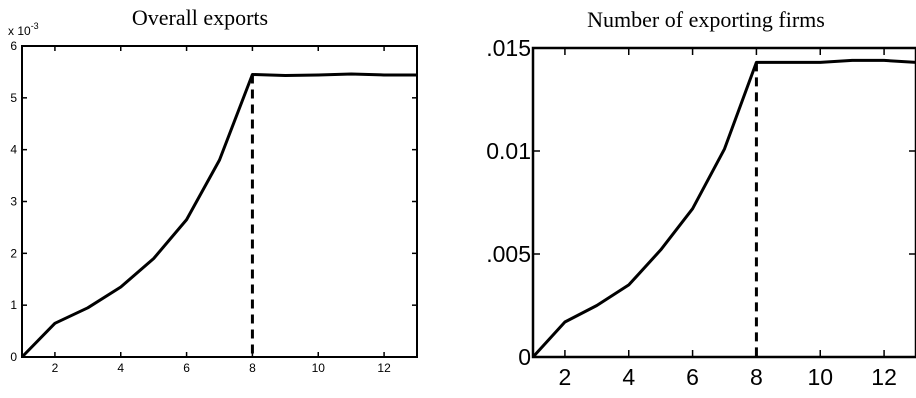 The height and width of the screenshot is (398, 916). What do you see at coordinates (508, 151) in the screenshot?
I see `y-tick-label: 0.01` at bounding box center [508, 151].